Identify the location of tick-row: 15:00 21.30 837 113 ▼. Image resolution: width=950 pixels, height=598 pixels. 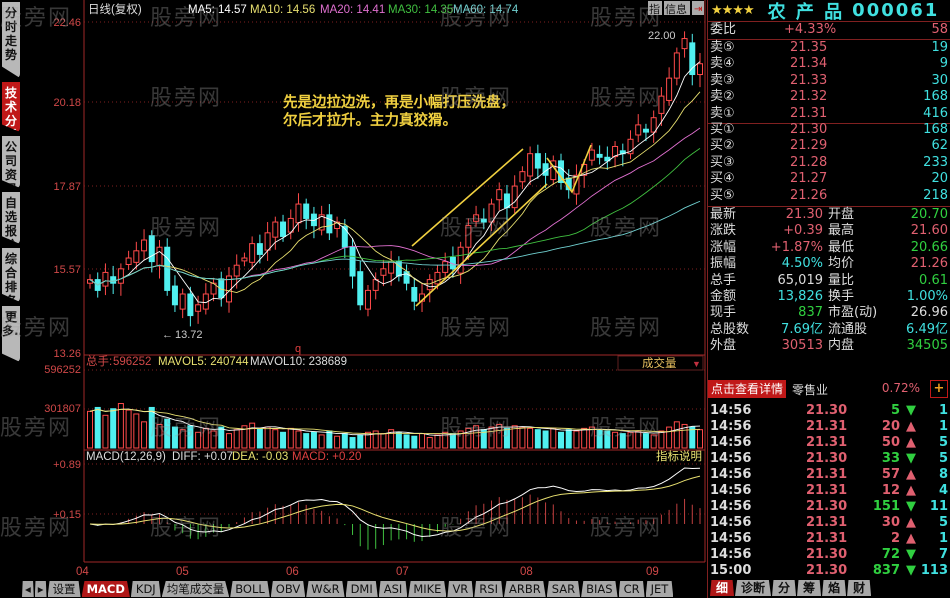
(829, 571).